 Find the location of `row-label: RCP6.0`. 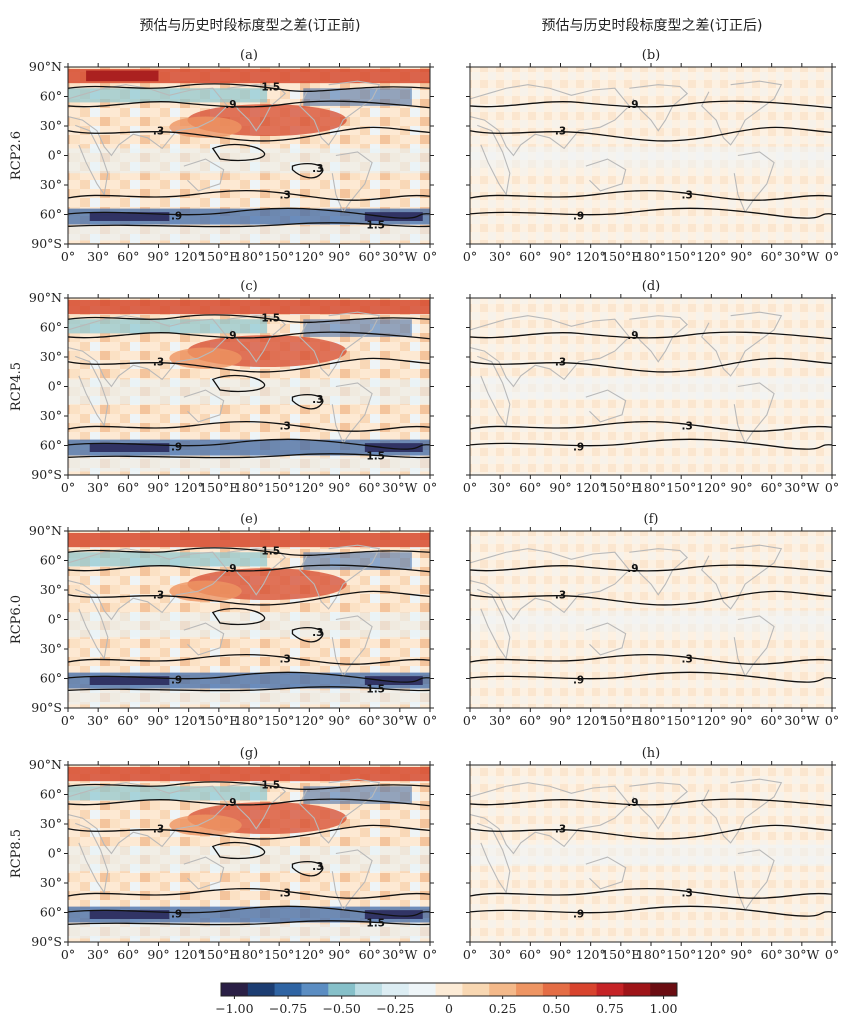

row-label: RCP6.0 is located at coordinates (16, 619).